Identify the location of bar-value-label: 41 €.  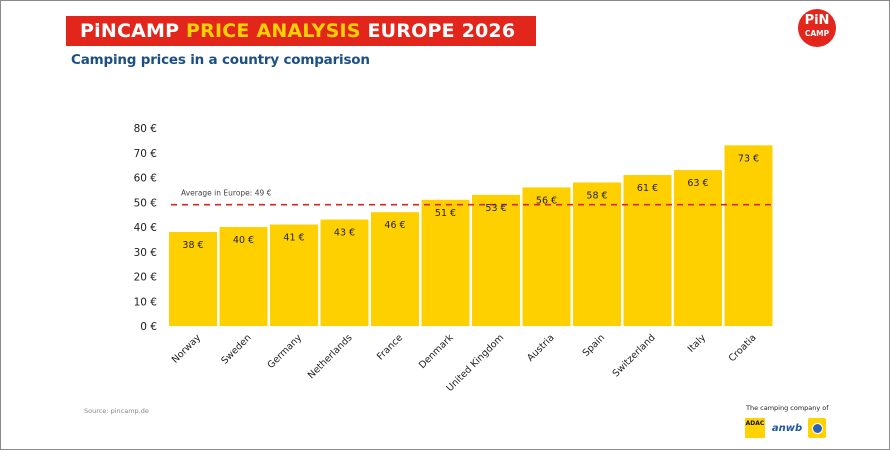
(293, 238).